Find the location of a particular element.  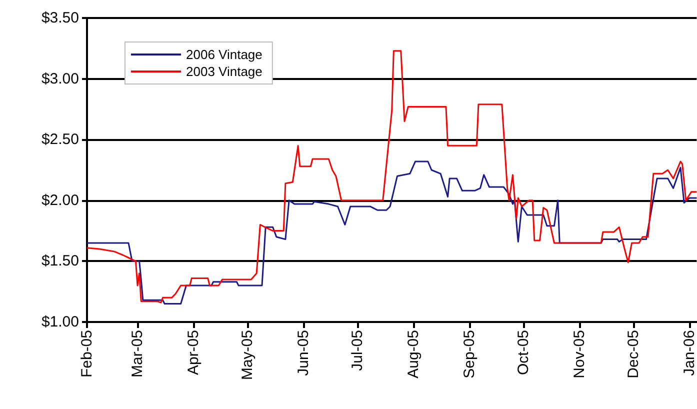

legend-label: 2003 Vintage is located at coordinates (224, 71).